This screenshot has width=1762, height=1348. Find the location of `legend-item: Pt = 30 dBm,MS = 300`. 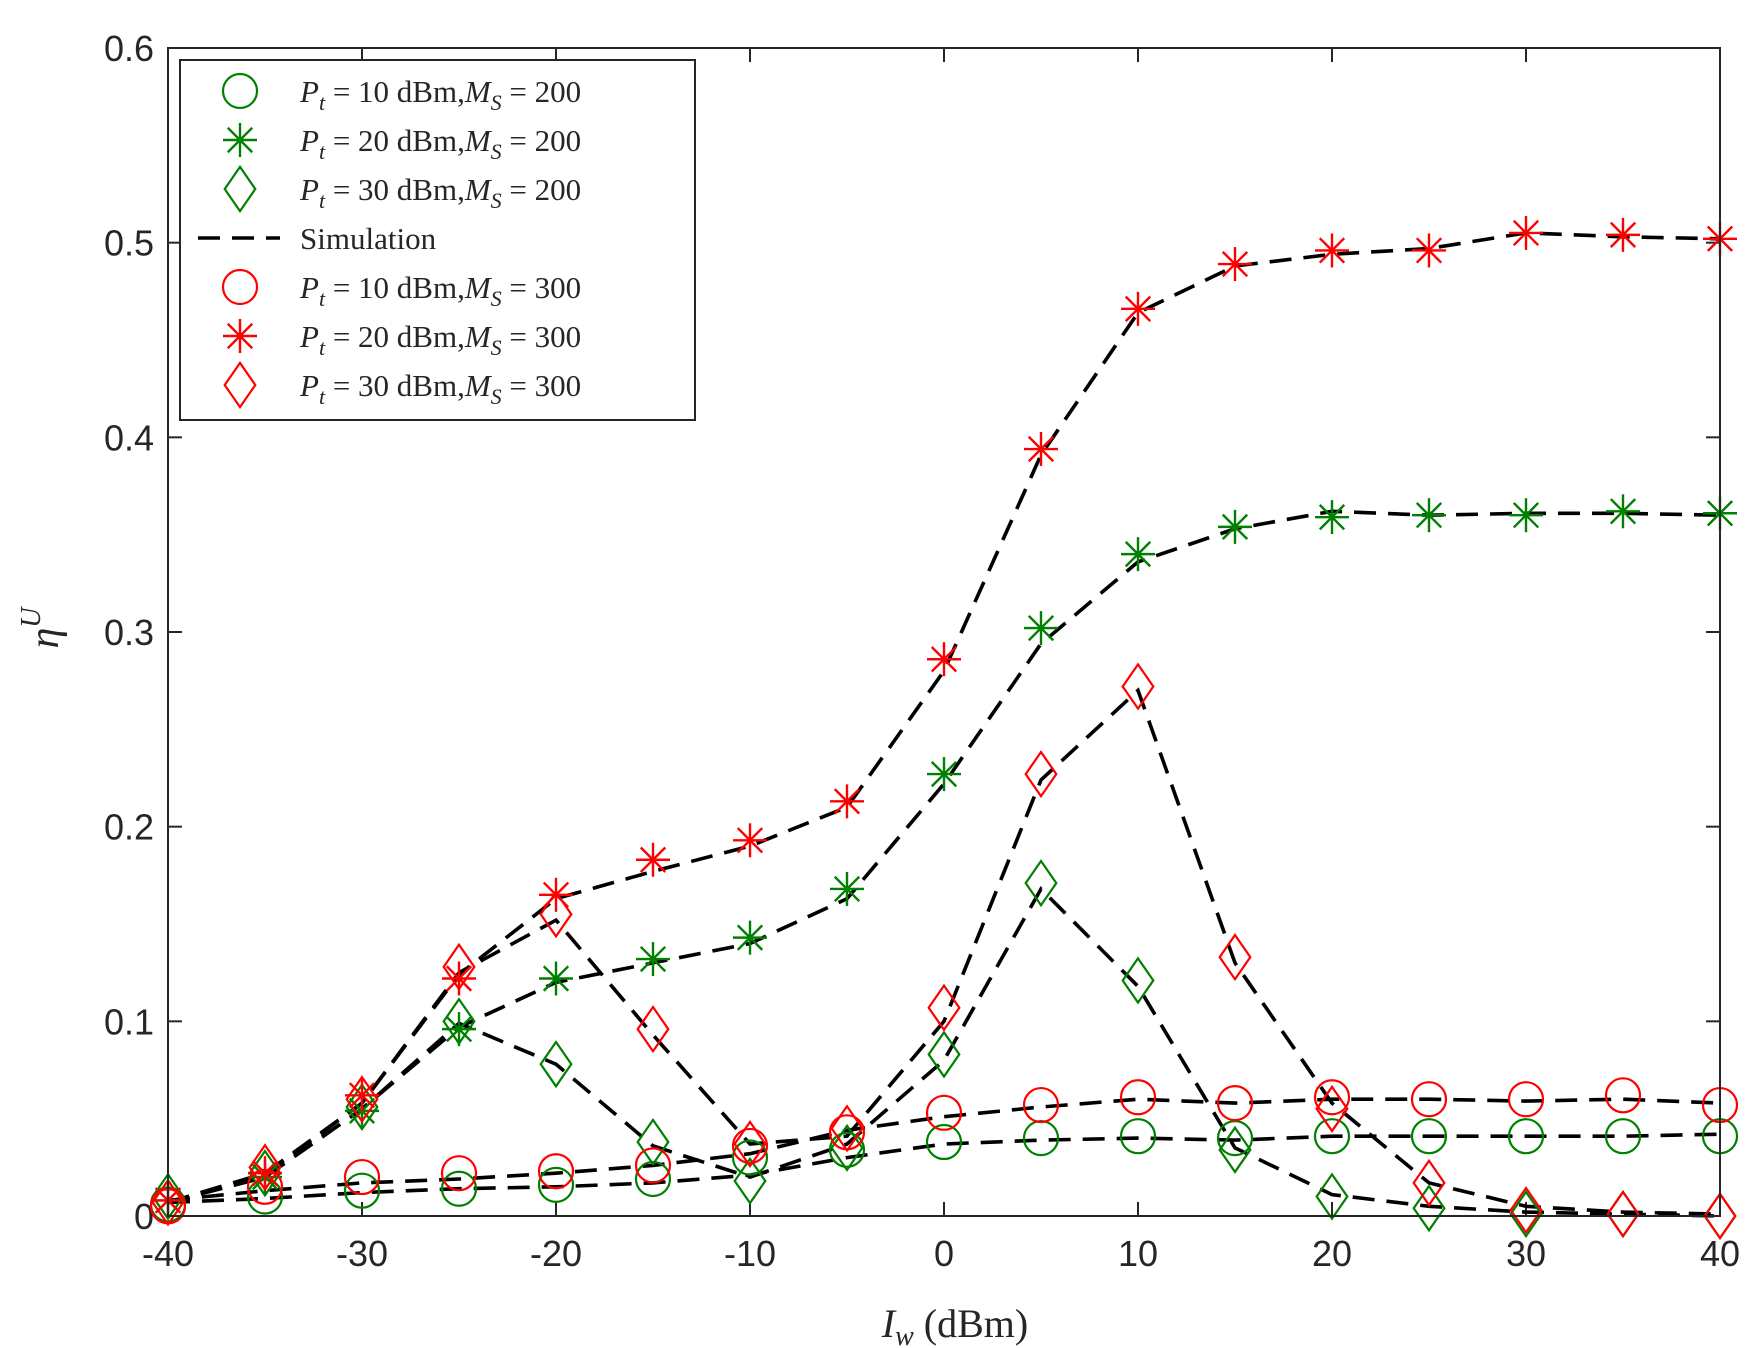

legend-item: Pt = 30 dBm,MS = 300 is located at coordinates (402, 385).